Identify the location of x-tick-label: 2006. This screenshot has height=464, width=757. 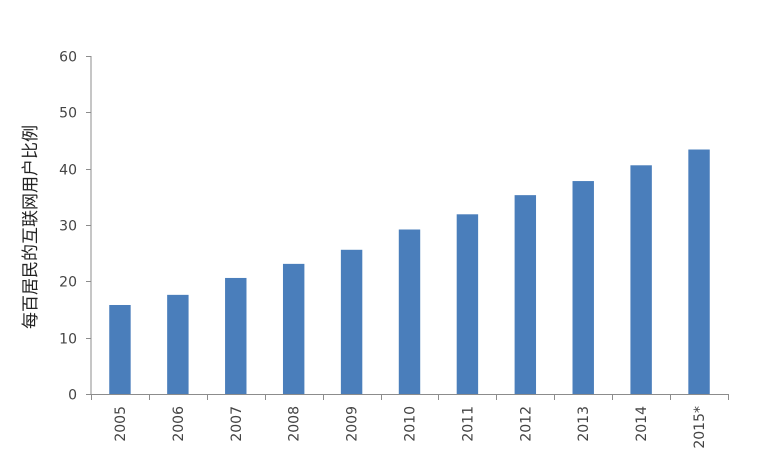
(179, 424).